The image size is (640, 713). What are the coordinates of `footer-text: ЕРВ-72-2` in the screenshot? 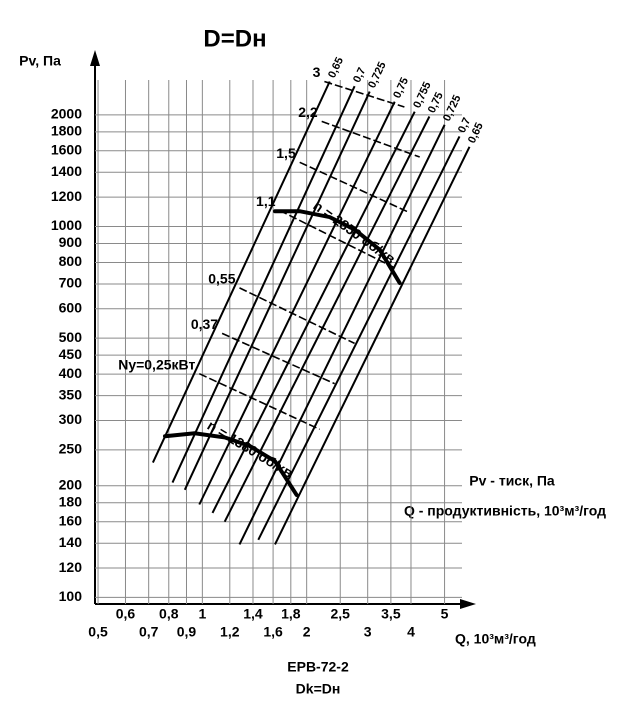 It's located at (318, 667).